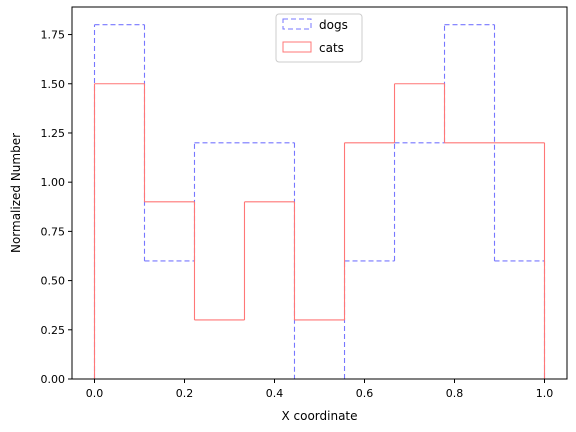  Describe the element at coordinates (53, 281) in the screenshot. I see `y-tick-label: 0.50` at that location.